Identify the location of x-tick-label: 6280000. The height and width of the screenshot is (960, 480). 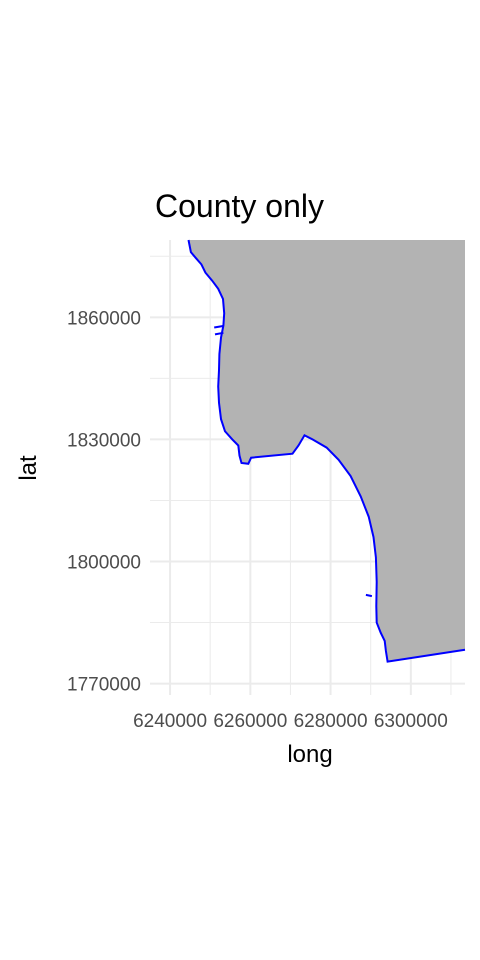
(331, 721).